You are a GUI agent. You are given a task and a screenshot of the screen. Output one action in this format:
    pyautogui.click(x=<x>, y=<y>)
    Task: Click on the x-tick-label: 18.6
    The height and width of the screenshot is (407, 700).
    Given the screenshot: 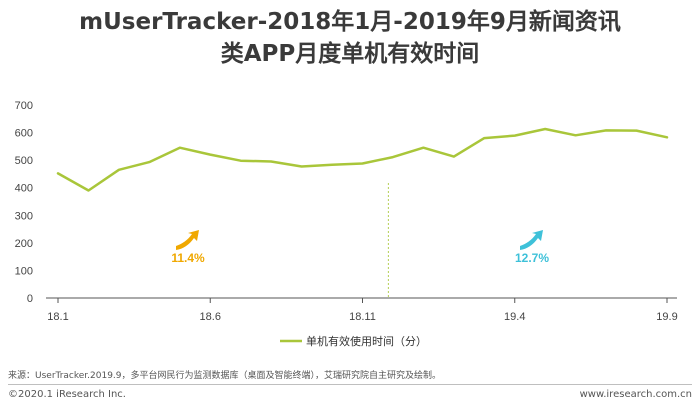 What is the action you would take?
    pyautogui.click(x=210, y=317)
    